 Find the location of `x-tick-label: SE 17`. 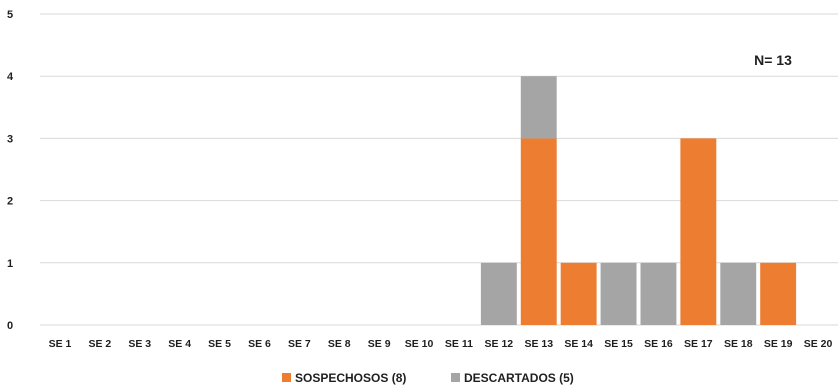

x-tick-label: SE 17 is located at coordinates (698, 344).